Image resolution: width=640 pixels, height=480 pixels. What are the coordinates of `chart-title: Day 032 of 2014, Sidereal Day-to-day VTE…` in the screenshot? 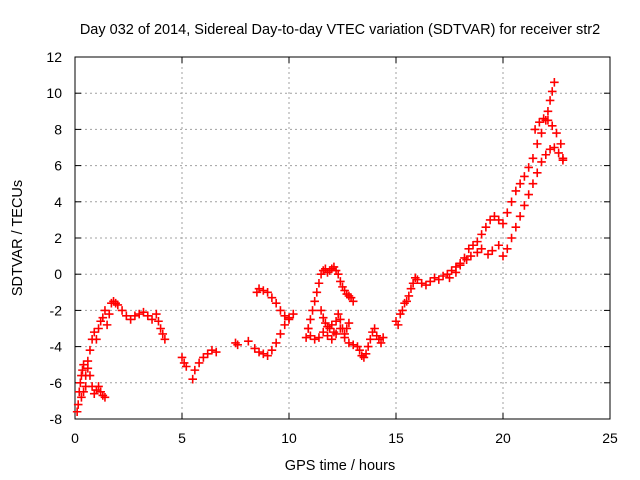 It's located at (340, 30).